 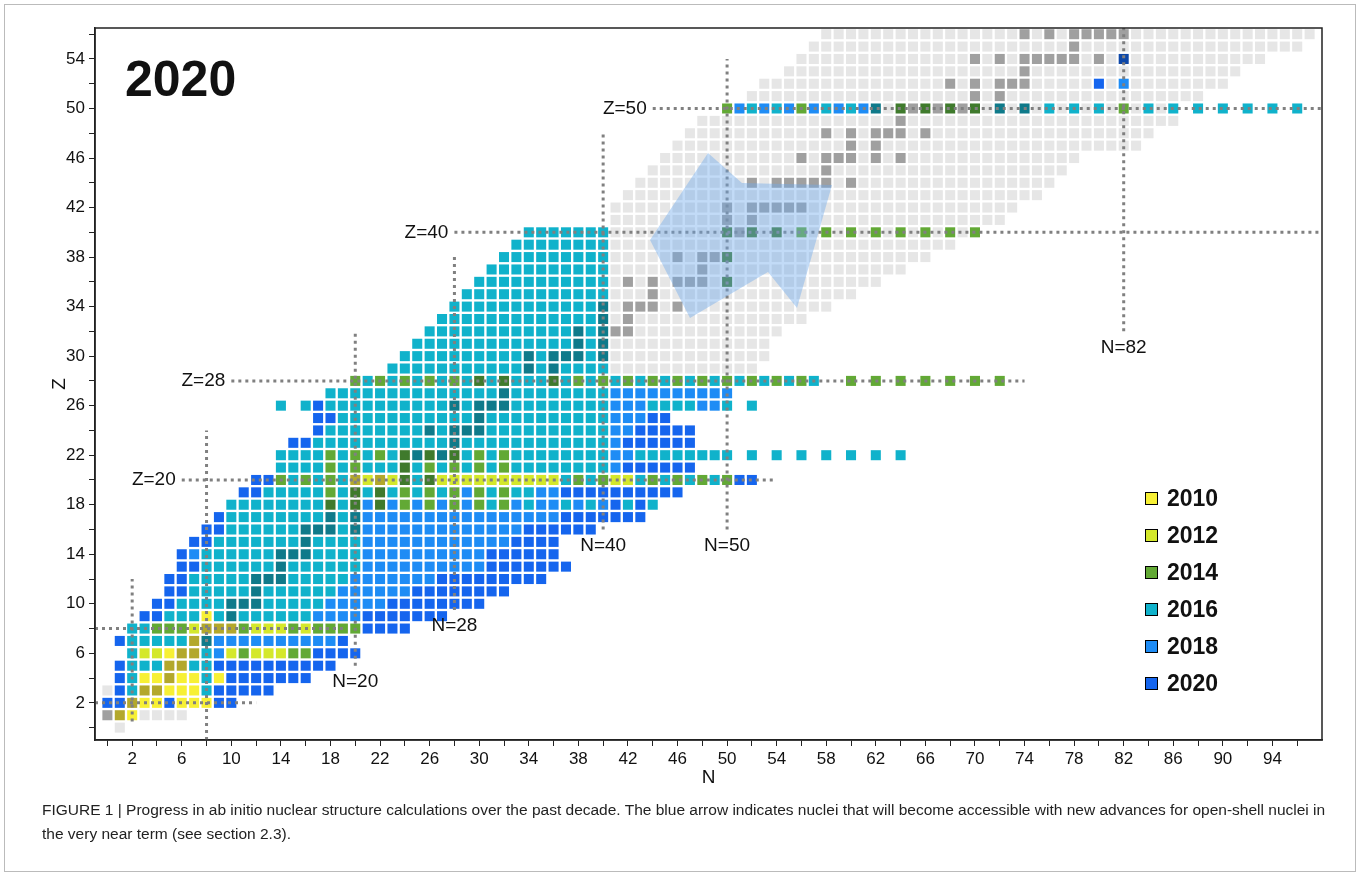 What do you see at coordinates (1124, 758) in the screenshot?
I see `x-tick-label: 82` at bounding box center [1124, 758].